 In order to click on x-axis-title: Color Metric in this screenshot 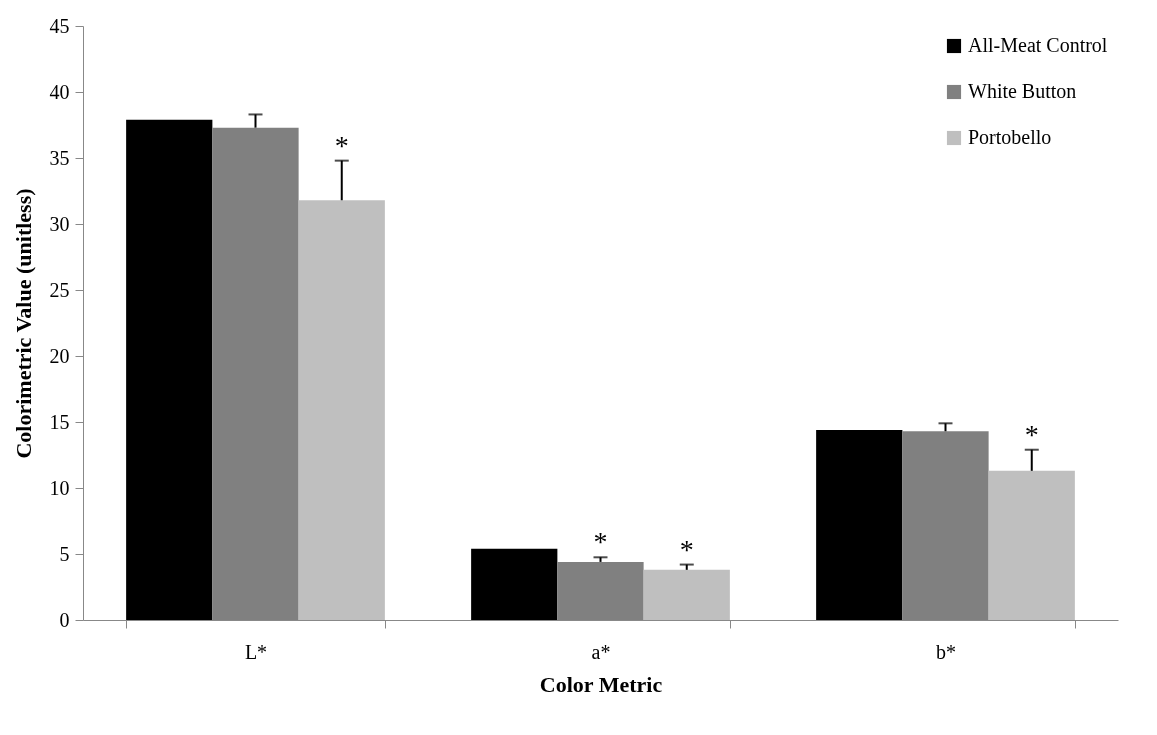, I will do `click(601, 684)`.